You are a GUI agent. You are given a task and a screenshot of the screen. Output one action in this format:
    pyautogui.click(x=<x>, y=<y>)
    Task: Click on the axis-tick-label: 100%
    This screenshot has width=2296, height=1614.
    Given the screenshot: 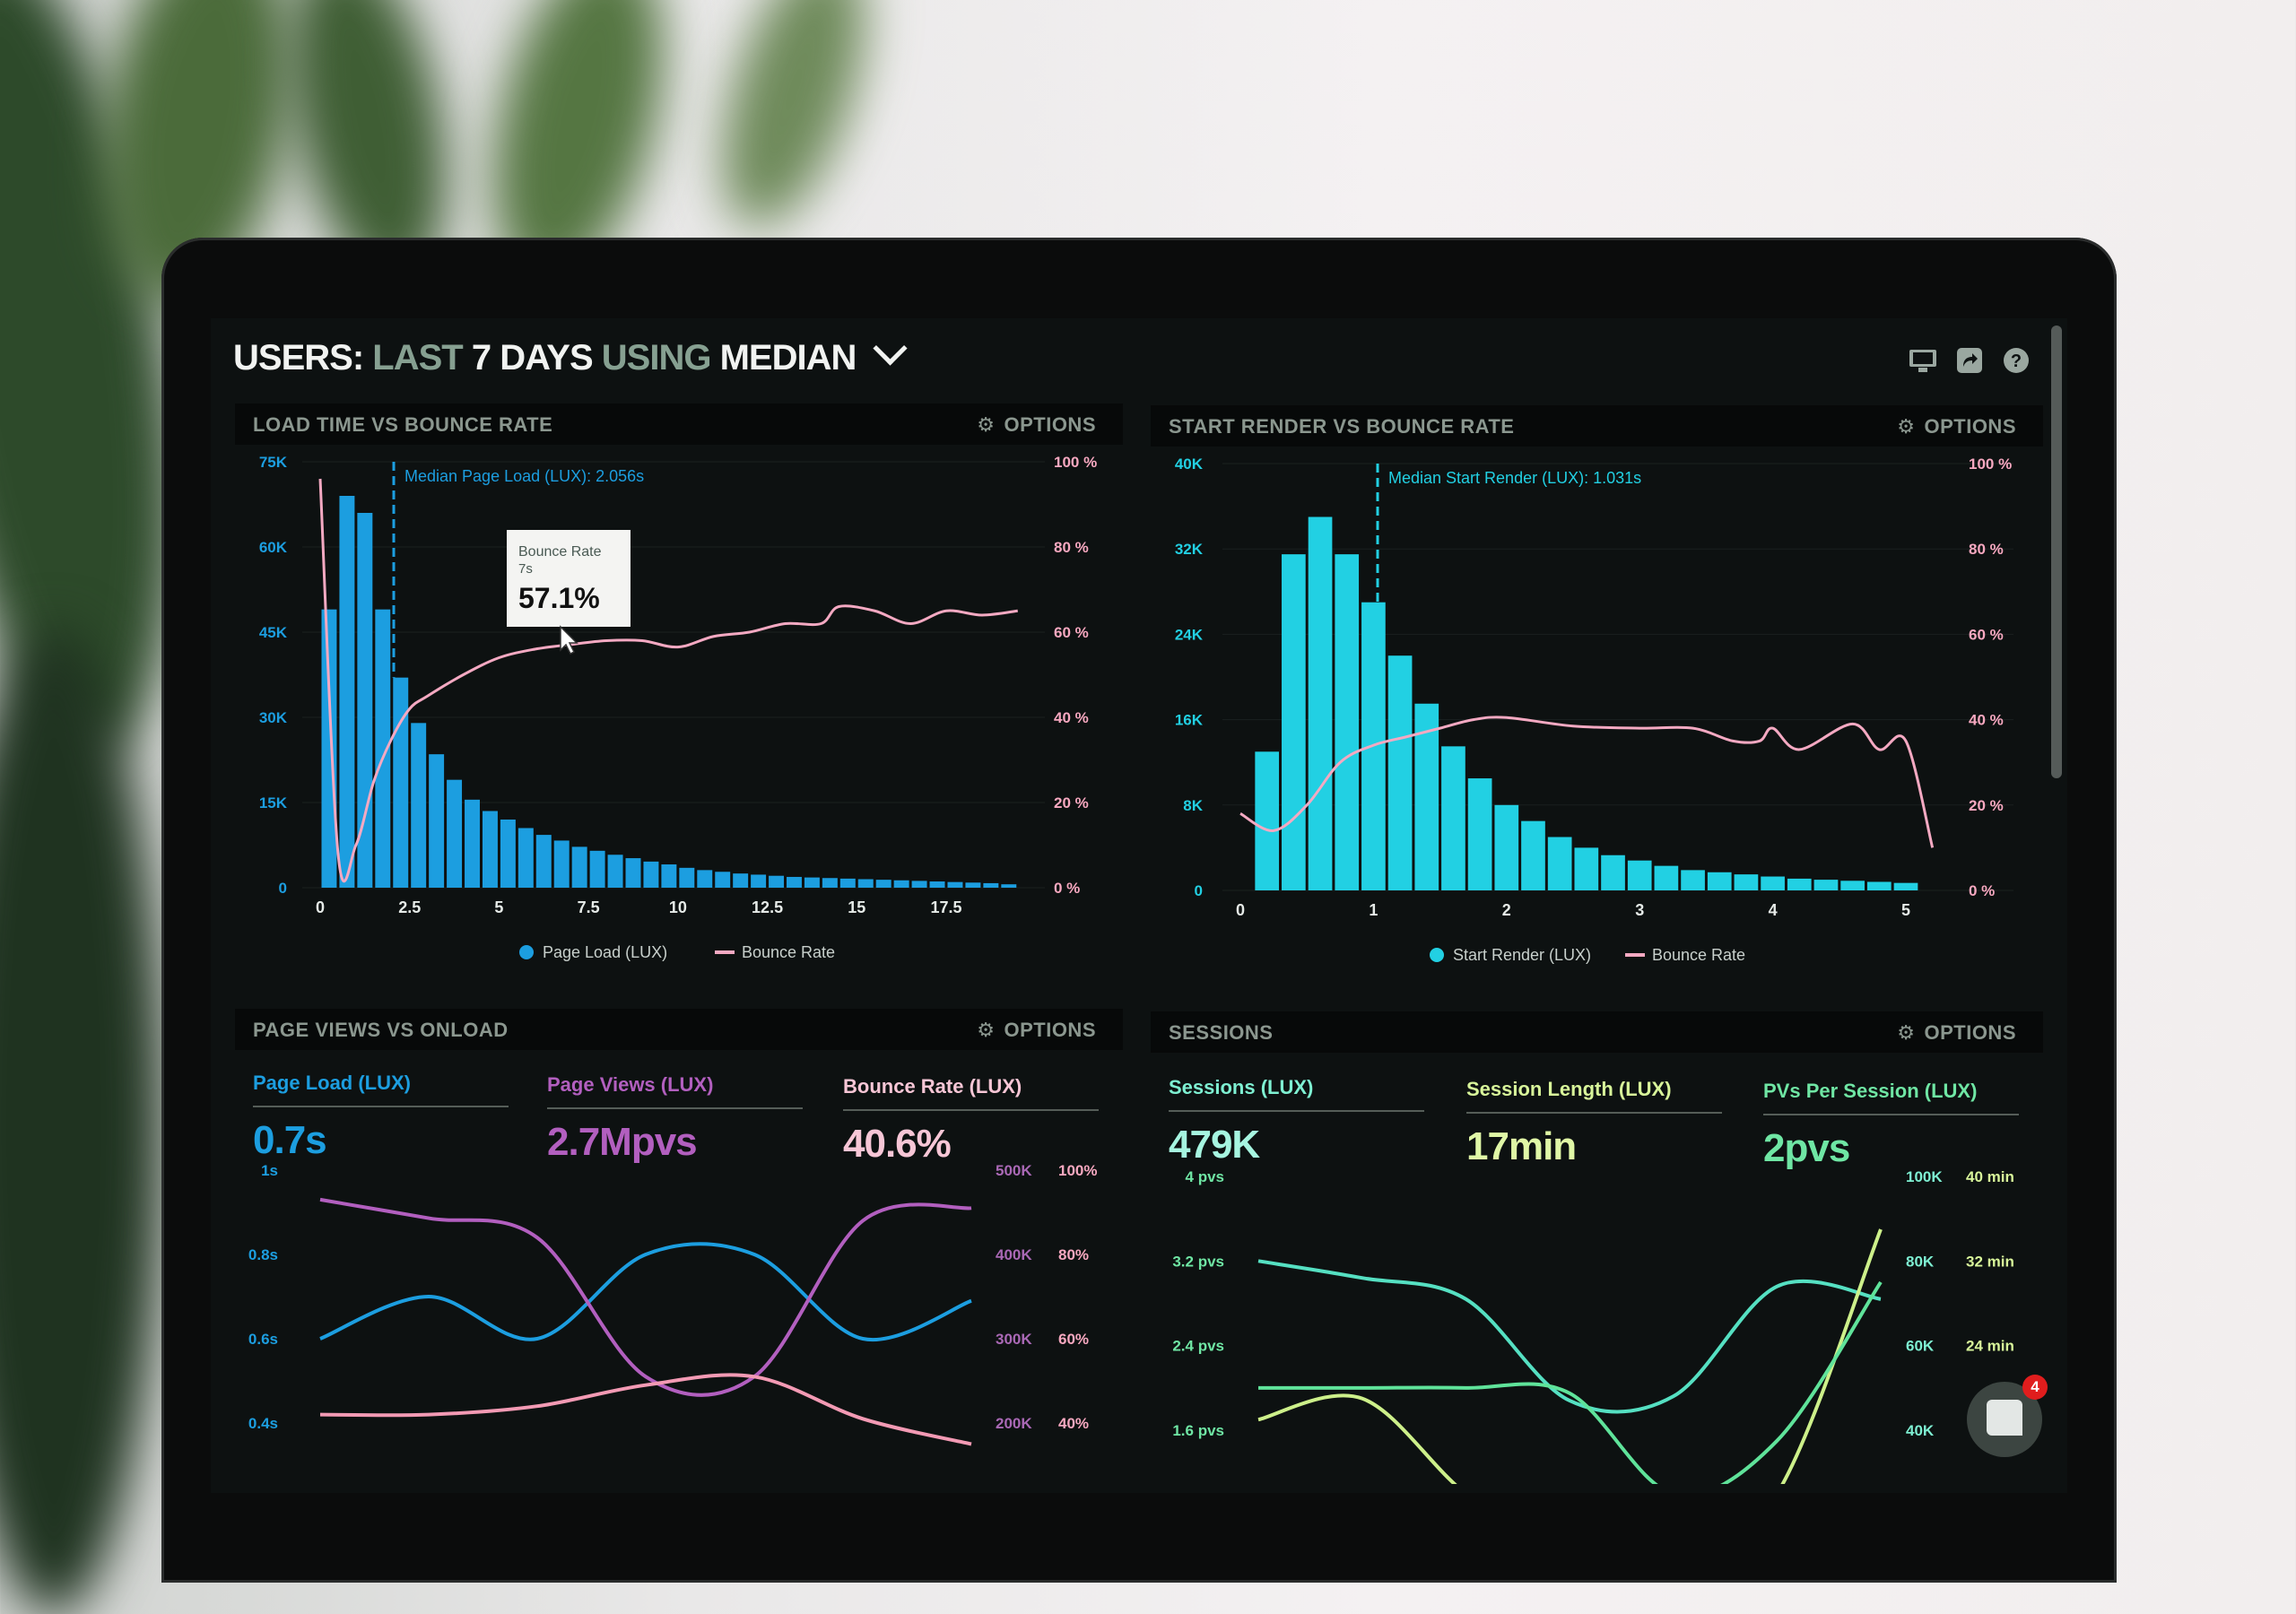 What is the action you would take?
    pyautogui.click(x=1077, y=1170)
    